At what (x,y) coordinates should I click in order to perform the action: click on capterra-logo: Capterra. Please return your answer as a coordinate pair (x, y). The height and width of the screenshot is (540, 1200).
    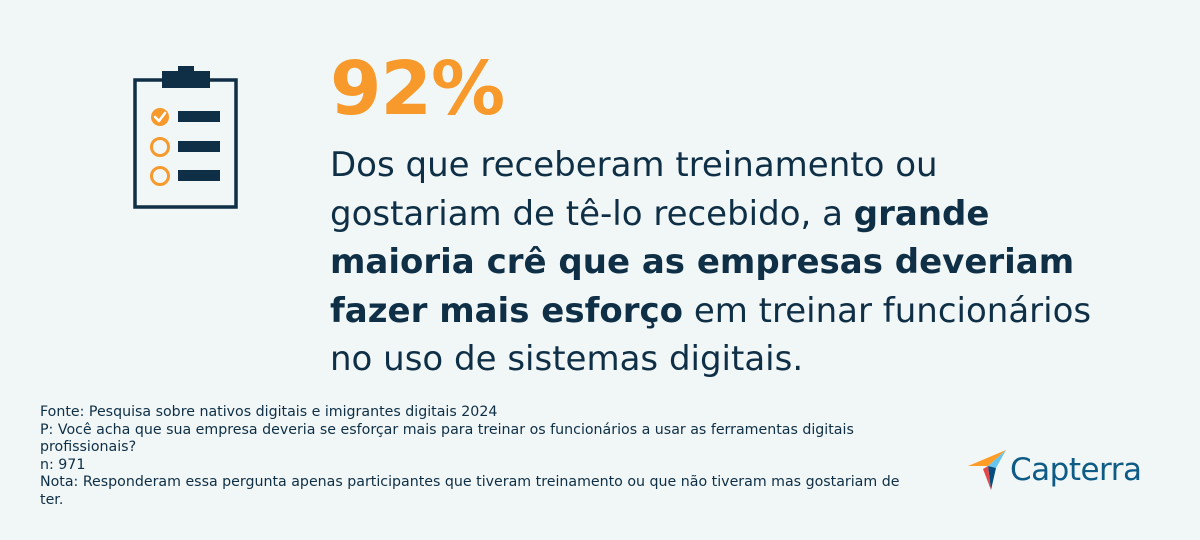
    Looking at the image, I should click on (1054, 470).